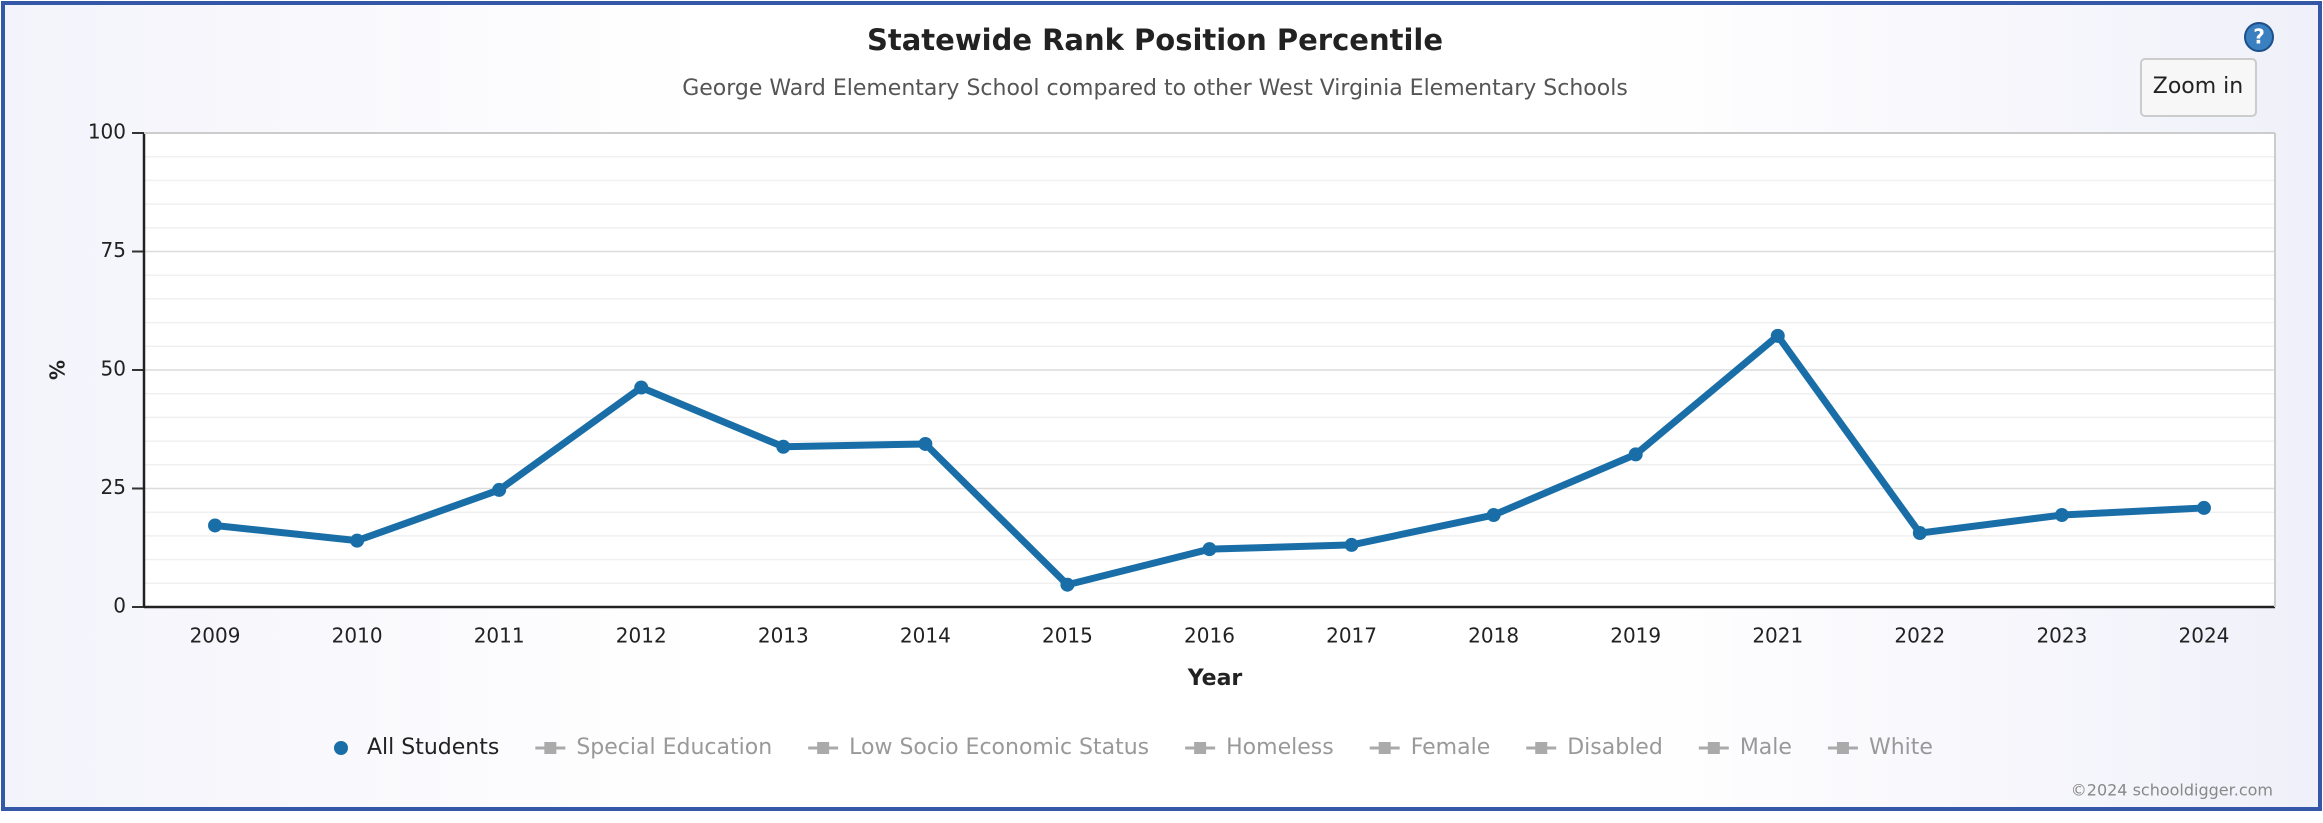 The image size is (2323, 823). I want to click on zoom-button: Zoom in, so click(2198, 87).